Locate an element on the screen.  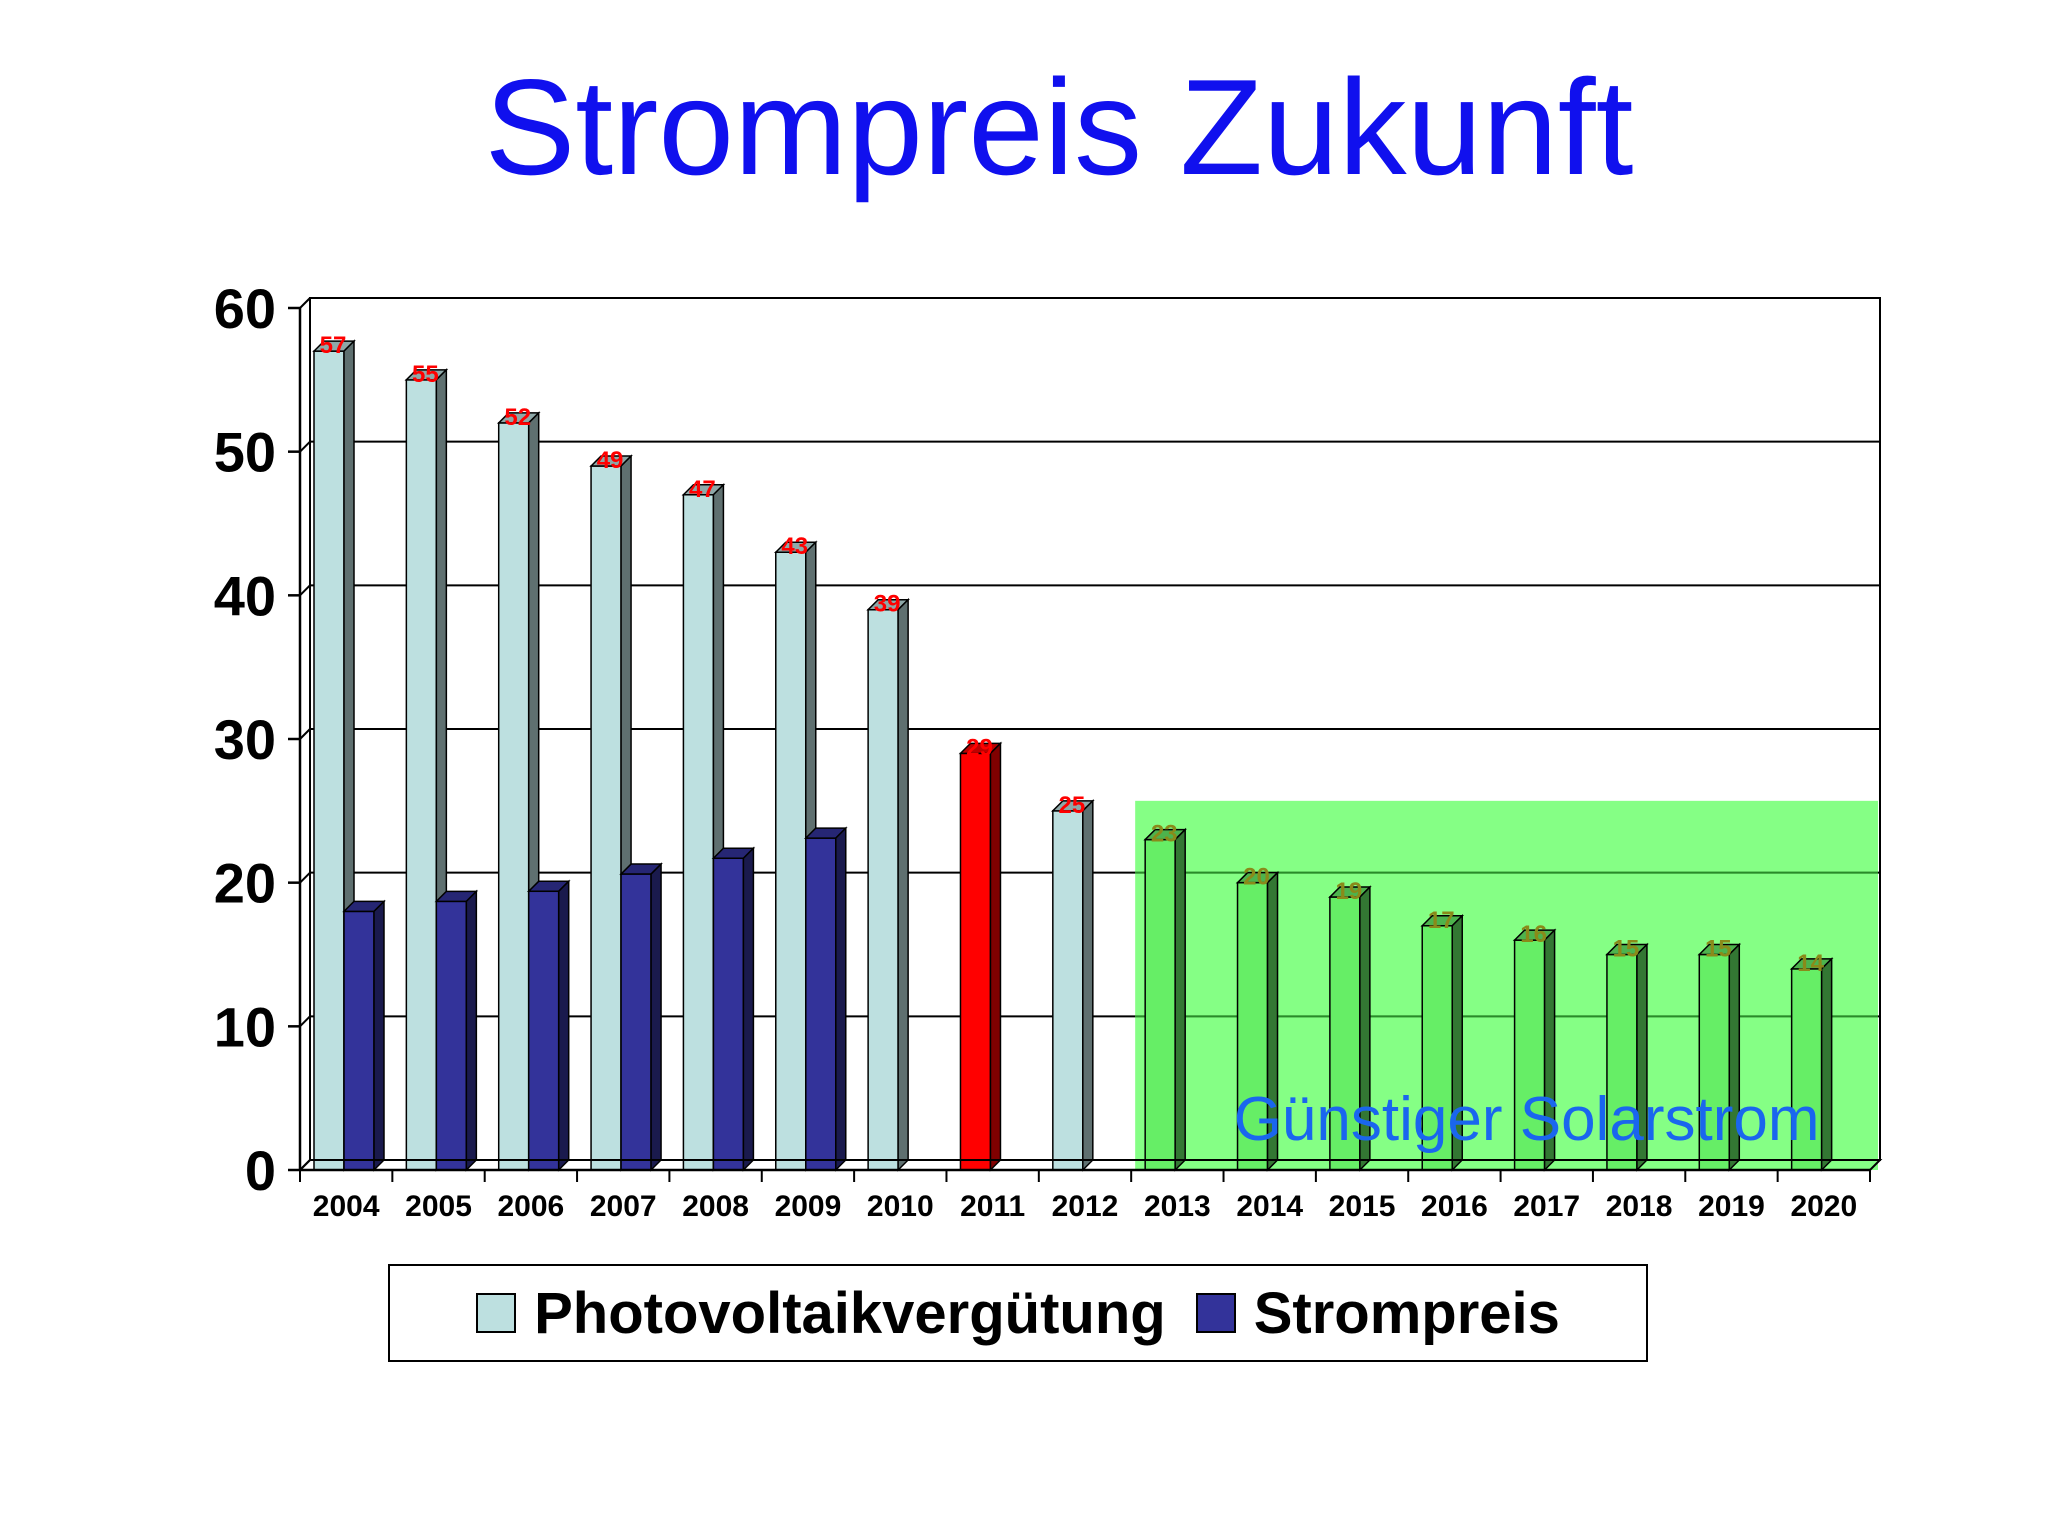
bar-pv-2007 is located at coordinates (606, 818).